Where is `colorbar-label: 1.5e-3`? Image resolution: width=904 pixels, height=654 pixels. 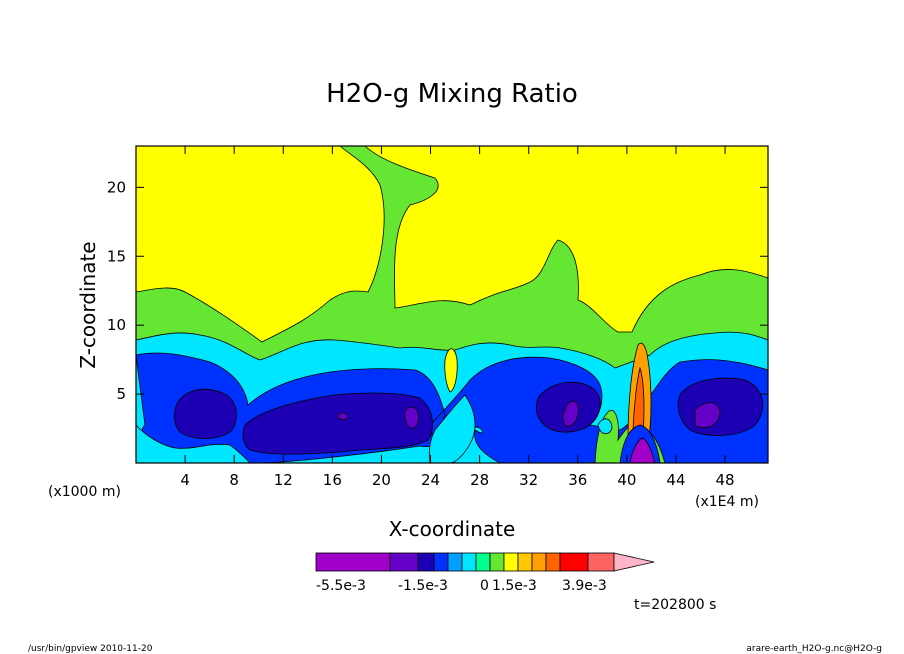 colorbar-label: 1.5e-3 is located at coordinates (514, 586).